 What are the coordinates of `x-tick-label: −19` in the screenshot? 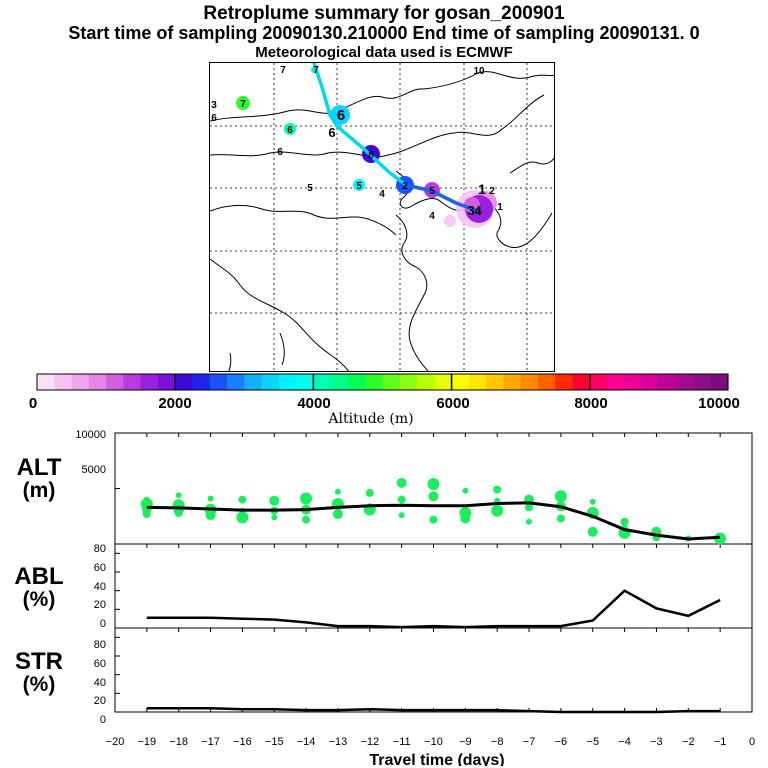 It's located at (146, 742).